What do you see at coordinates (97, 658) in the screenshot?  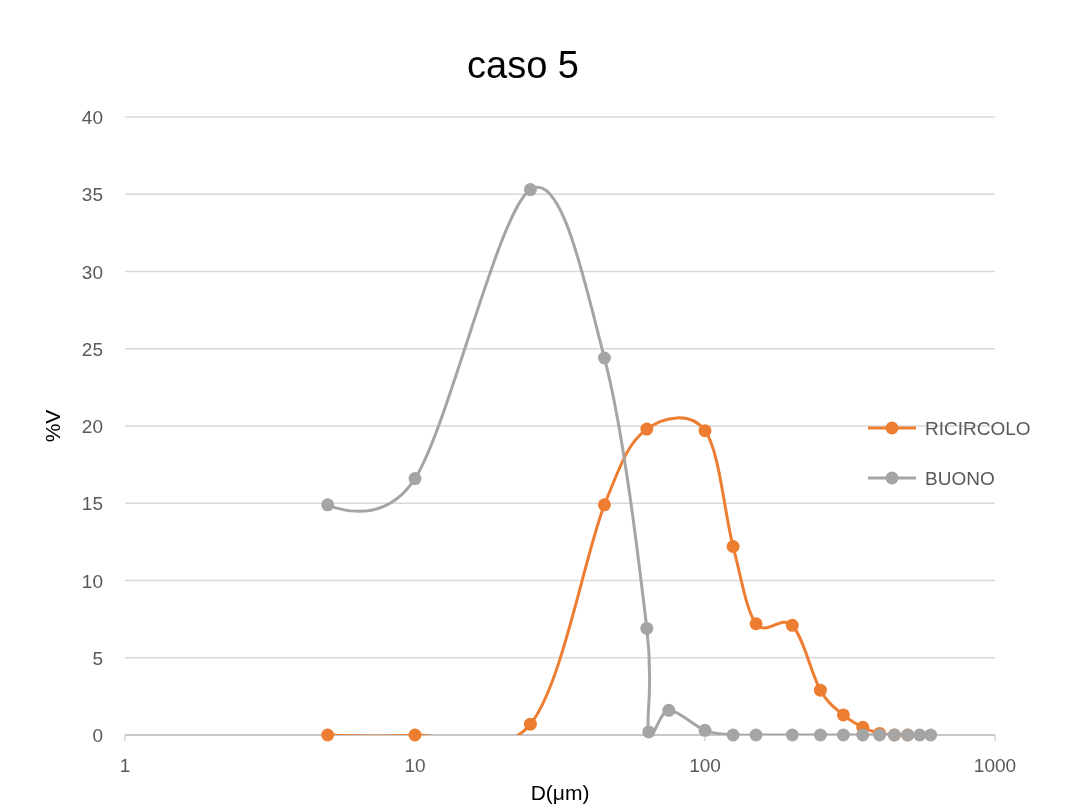 I see `y-tick-label: 5` at bounding box center [97, 658].